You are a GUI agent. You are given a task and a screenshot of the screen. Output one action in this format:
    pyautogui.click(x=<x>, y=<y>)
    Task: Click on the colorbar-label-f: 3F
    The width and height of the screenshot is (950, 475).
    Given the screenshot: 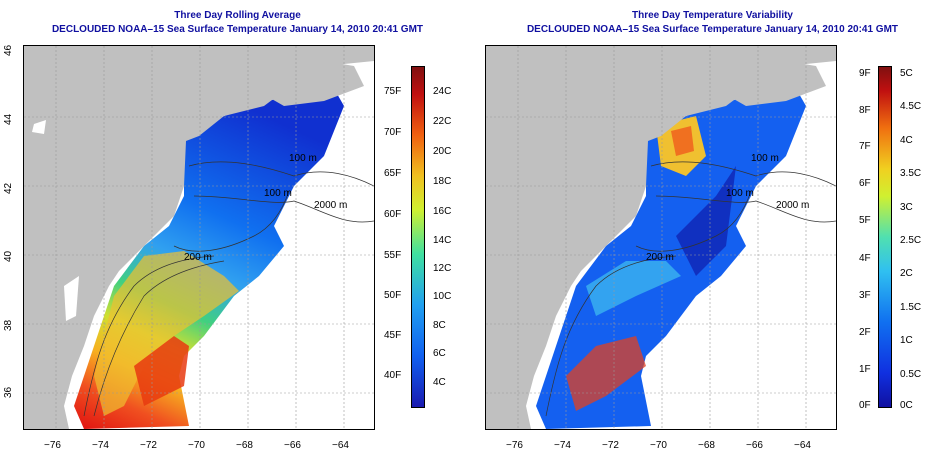 What is the action you would take?
    pyautogui.click(x=865, y=295)
    